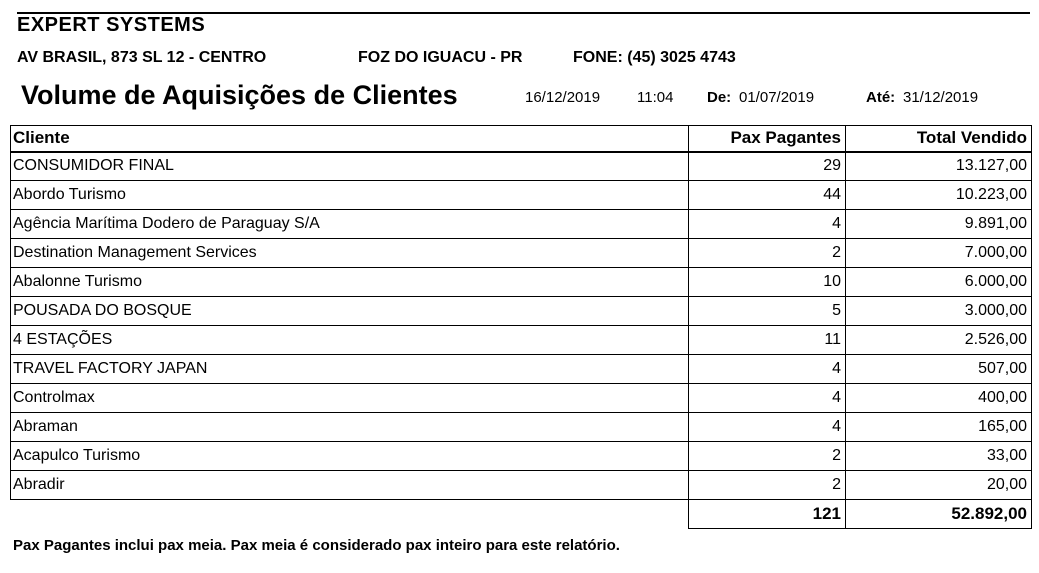  What do you see at coordinates (938, 456) in the screenshot?
I see `total-vendido-cell: 33,00` at bounding box center [938, 456].